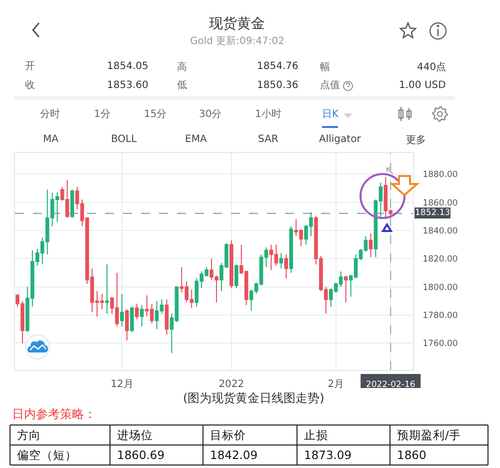 Image resolution: width=500 pixels, height=468 pixels. What do you see at coordinates (440, 175) in the screenshot?
I see `y-tick-label: 1880.00` at bounding box center [440, 175].